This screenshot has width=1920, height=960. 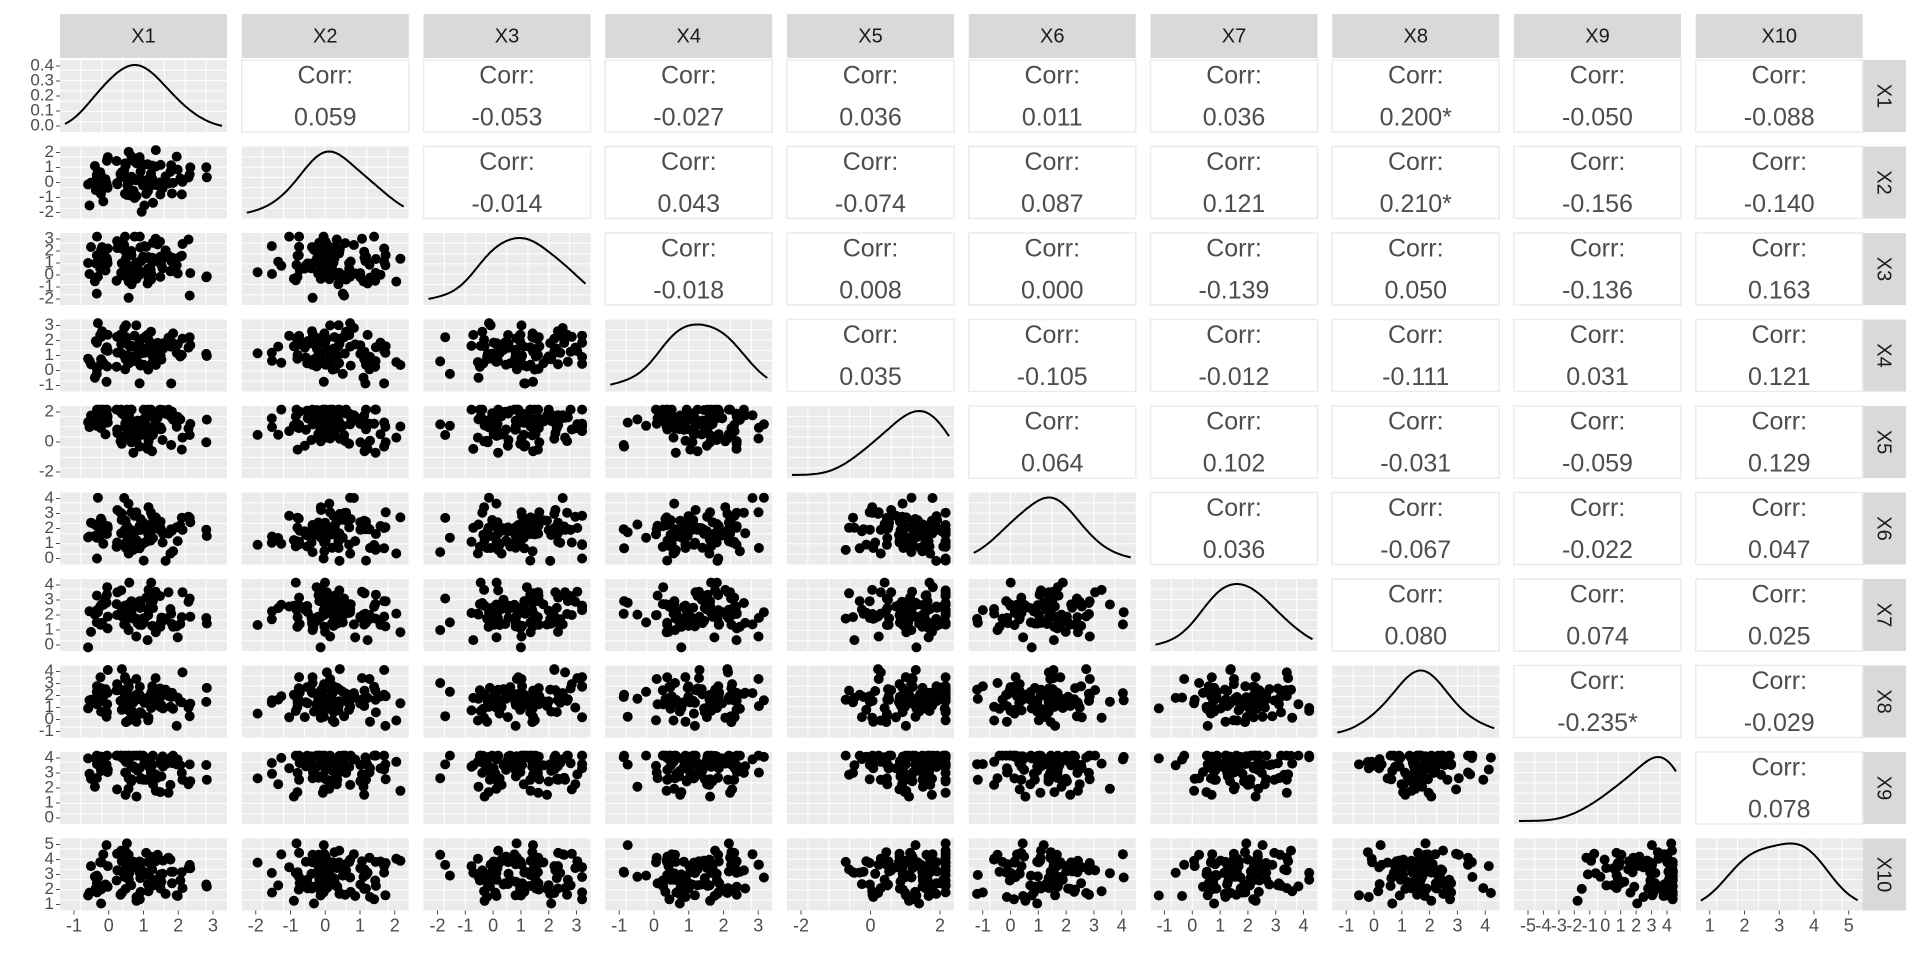 I want to click on density-curve, so click(x=1052, y=527).